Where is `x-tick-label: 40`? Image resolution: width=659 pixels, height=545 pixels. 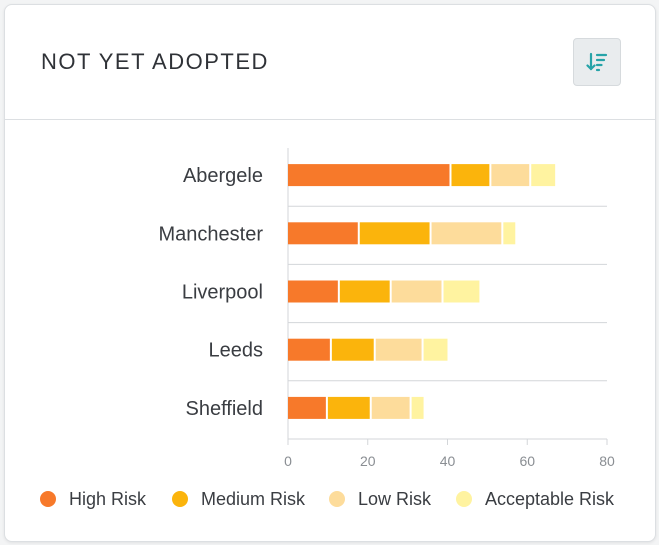
x-tick-label: 40 is located at coordinates (448, 461).